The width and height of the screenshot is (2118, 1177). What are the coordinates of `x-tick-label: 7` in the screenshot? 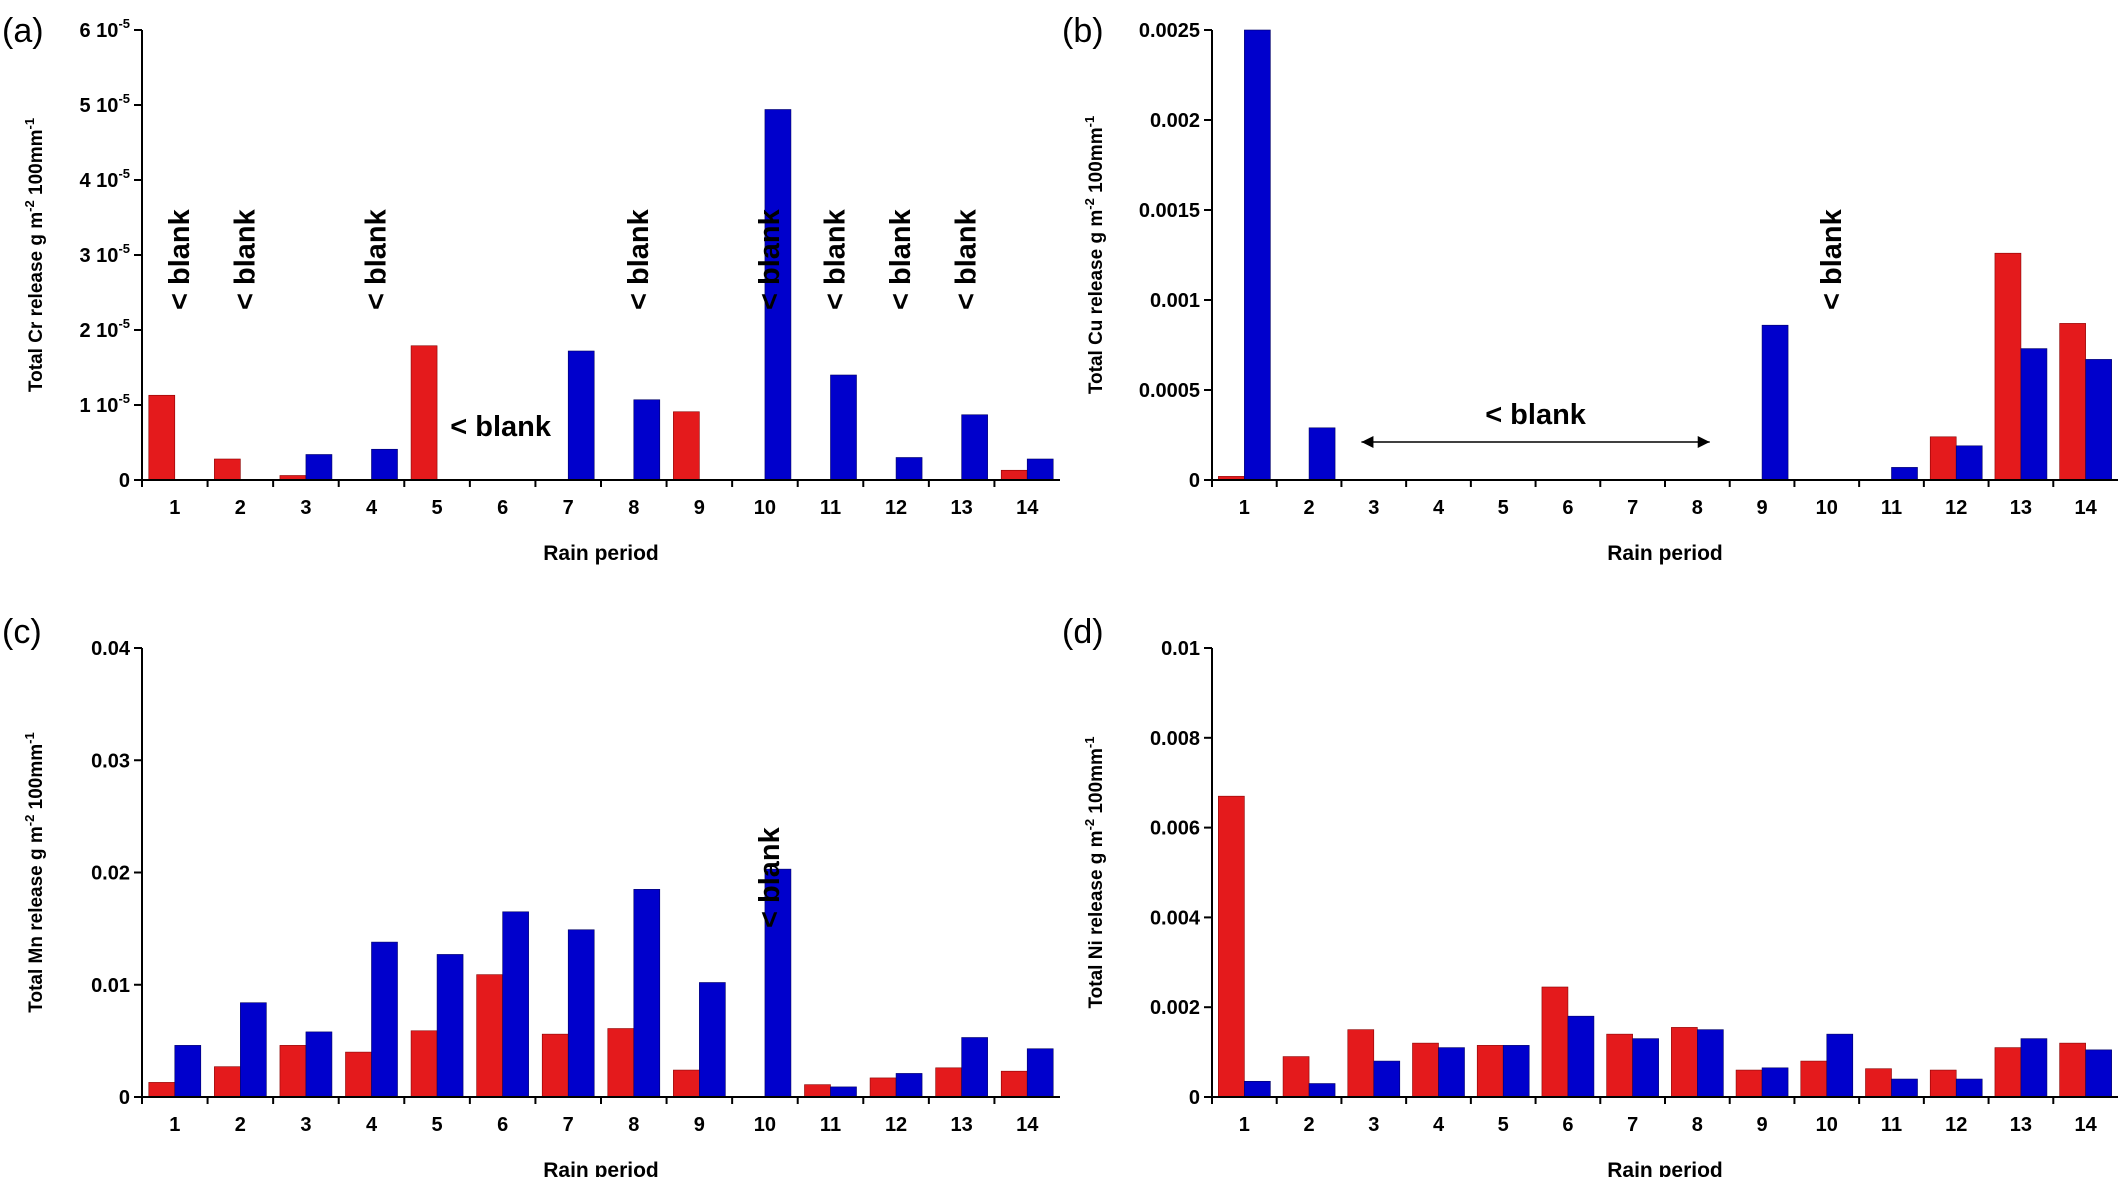 It's located at (568, 508).